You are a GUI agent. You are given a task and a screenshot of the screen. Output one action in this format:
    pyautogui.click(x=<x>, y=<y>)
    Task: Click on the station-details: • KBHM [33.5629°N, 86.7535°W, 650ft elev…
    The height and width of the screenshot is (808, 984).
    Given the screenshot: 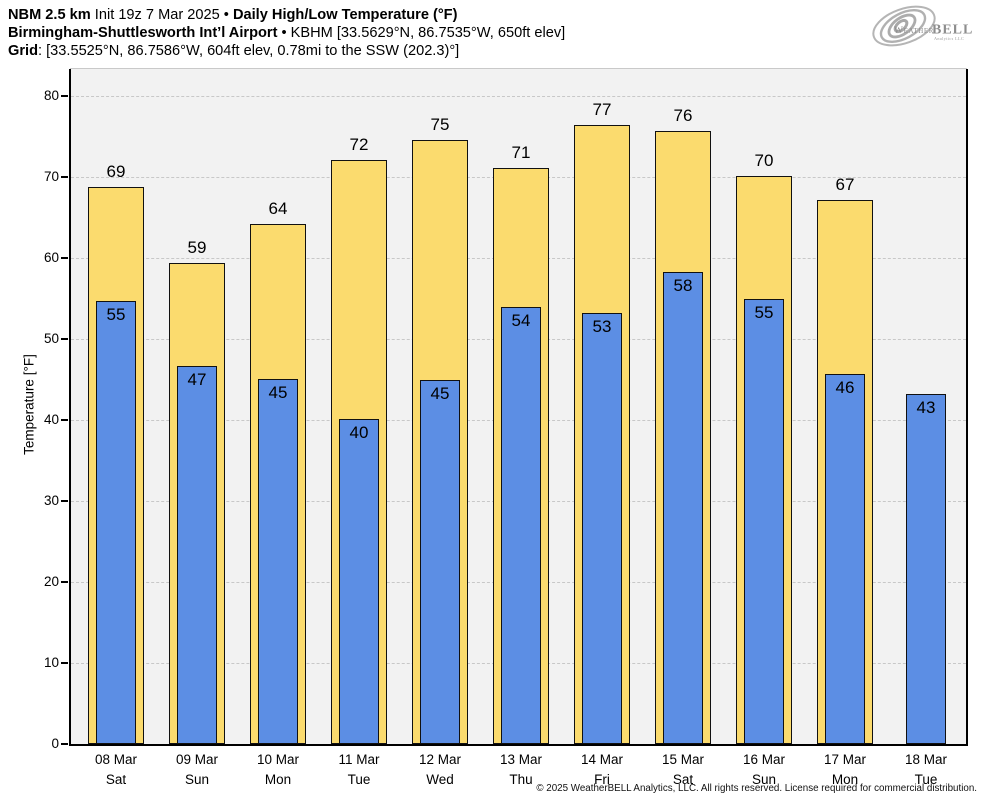 What is the action you would take?
    pyautogui.click(x=423, y=33)
    